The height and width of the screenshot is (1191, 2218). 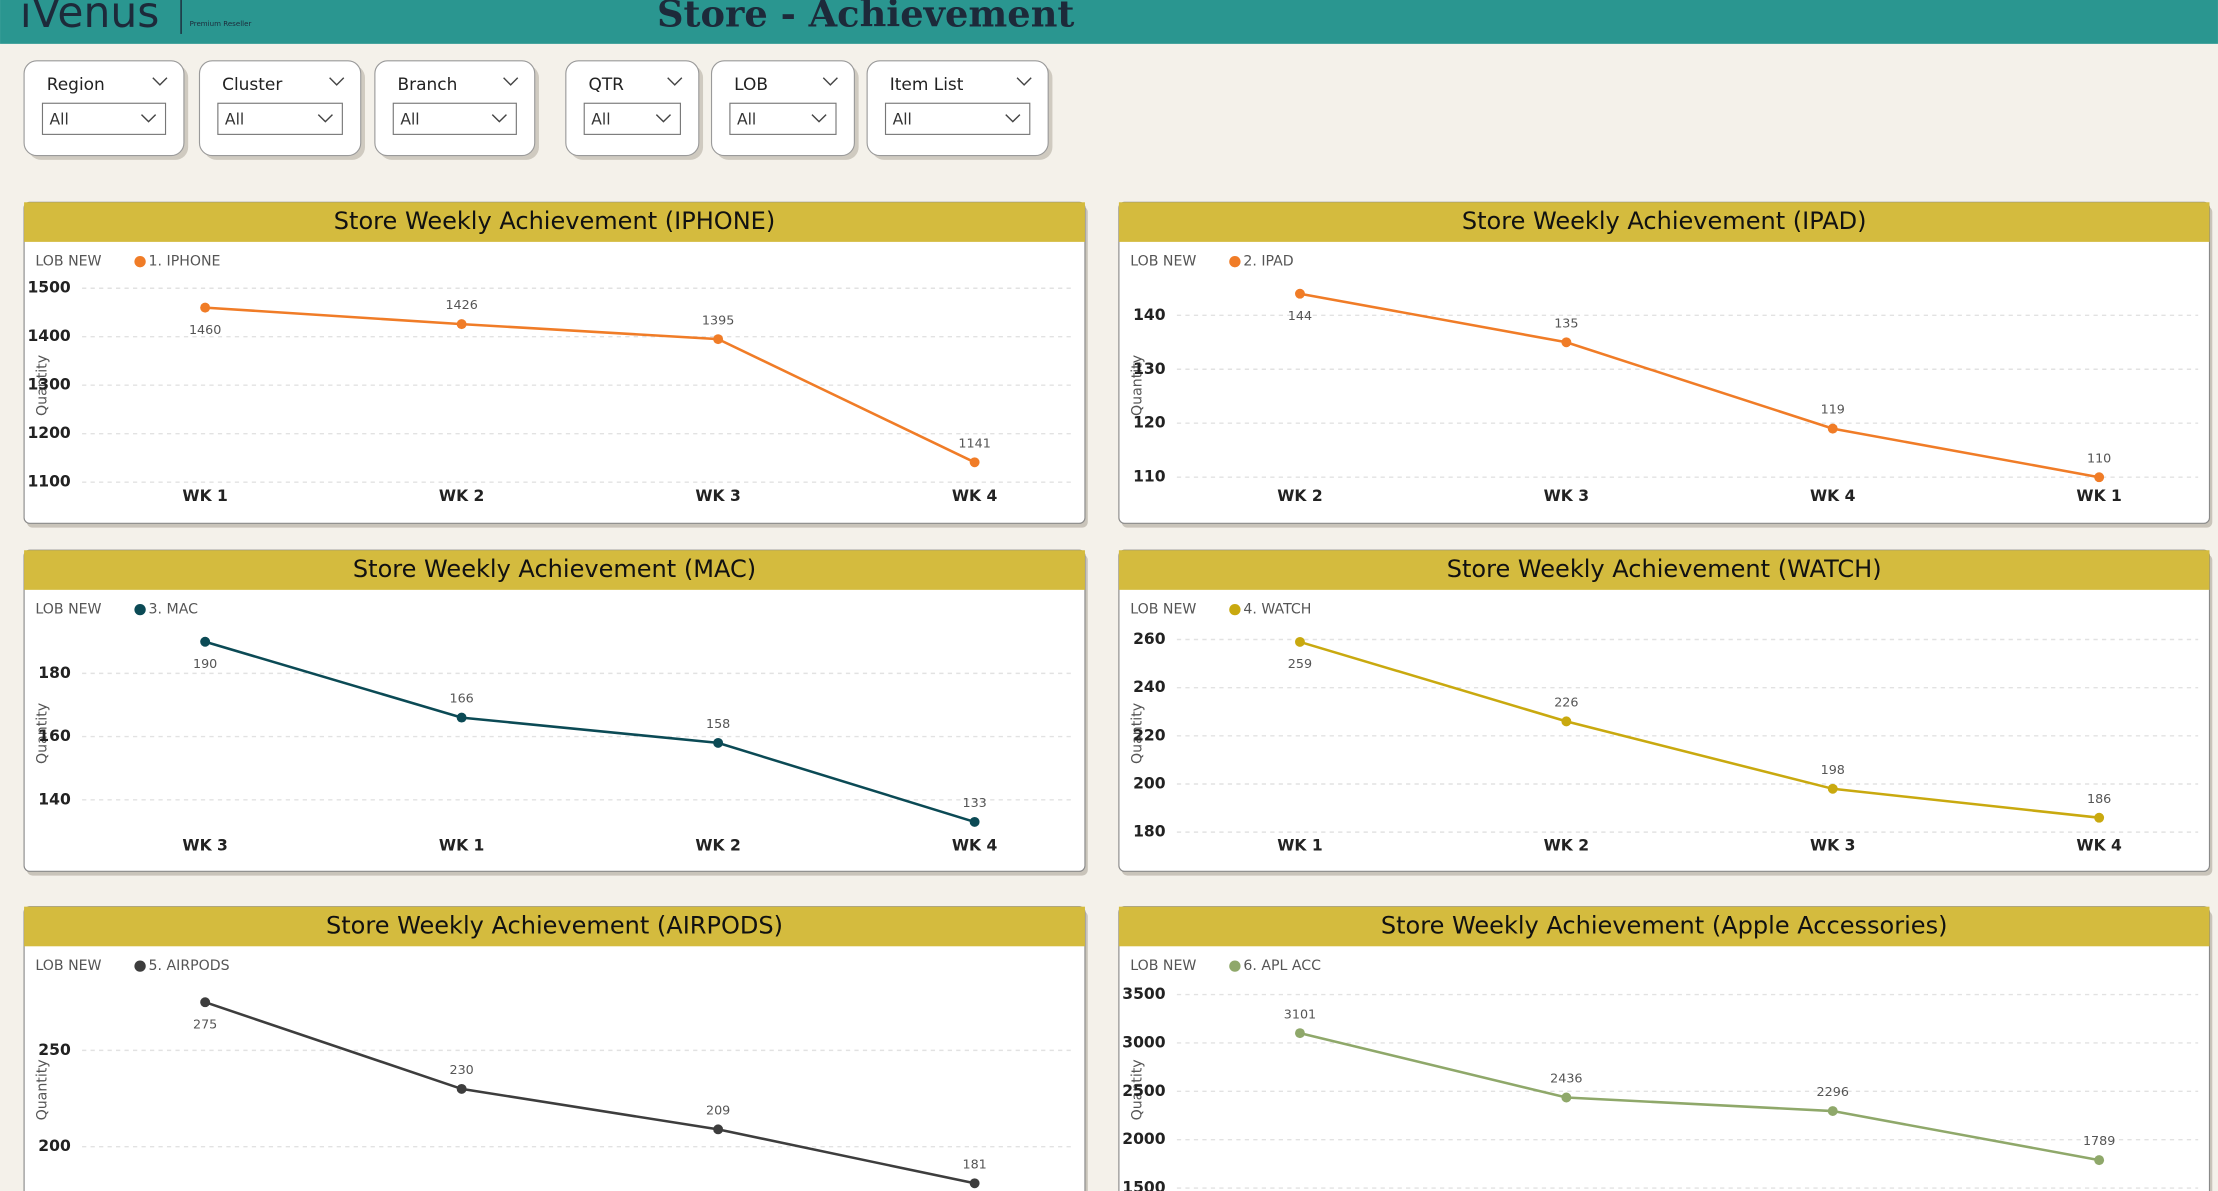 I want to click on legend-label: 6. APL ACC, so click(x=1282, y=966).